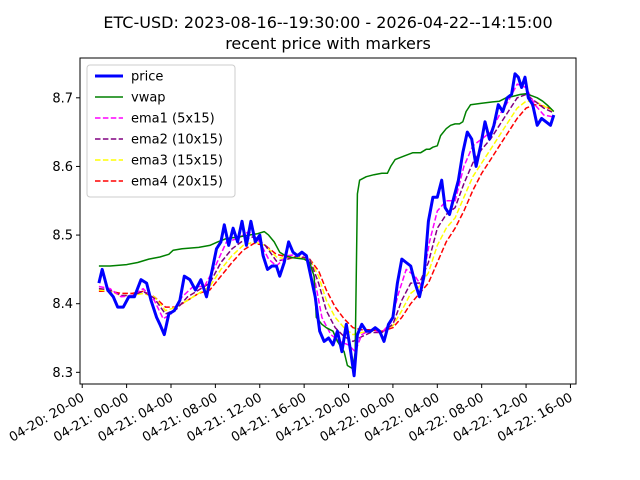 Image resolution: width=640 pixels, height=480 pixels. Describe the element at coordinates (173, 119) in the screenshot. I see `legend-label-ema1-5x15: ema1 (5x15)` at that location.